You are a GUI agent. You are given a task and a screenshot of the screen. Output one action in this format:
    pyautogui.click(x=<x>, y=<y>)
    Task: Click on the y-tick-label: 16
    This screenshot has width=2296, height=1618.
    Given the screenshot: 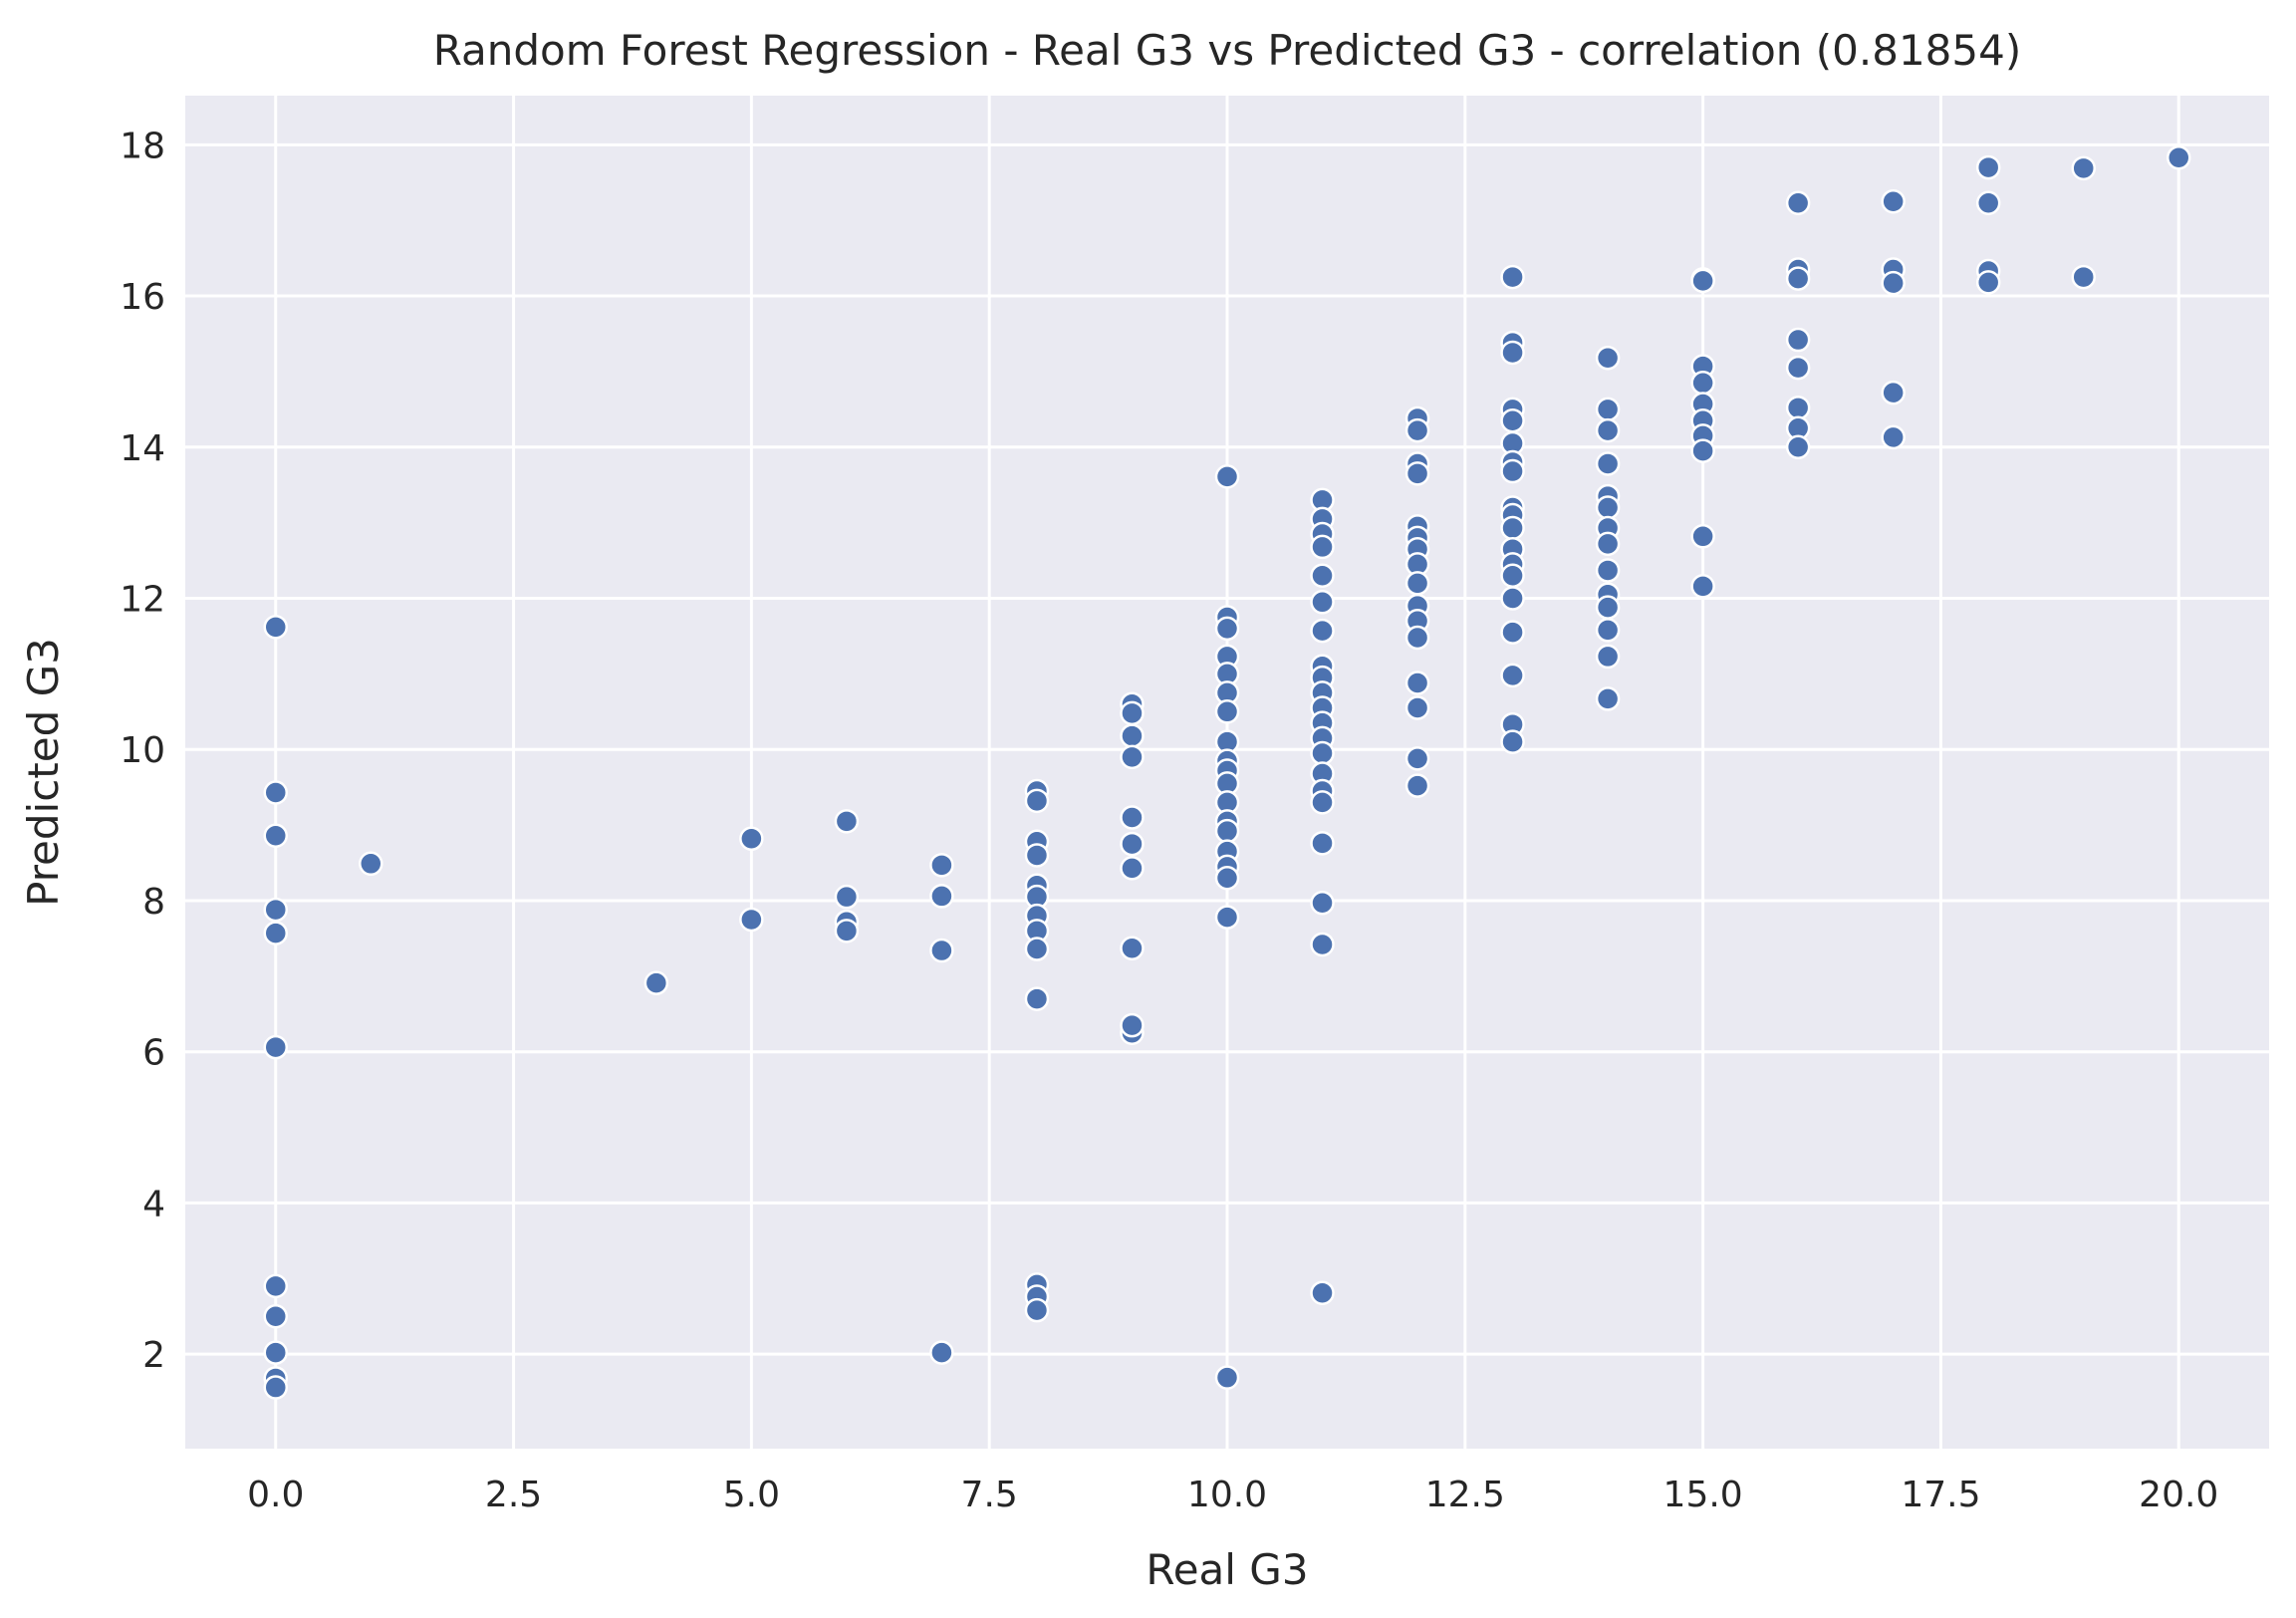 What is the action you would take?
    pyautogui.click(x=142, y=297)
    